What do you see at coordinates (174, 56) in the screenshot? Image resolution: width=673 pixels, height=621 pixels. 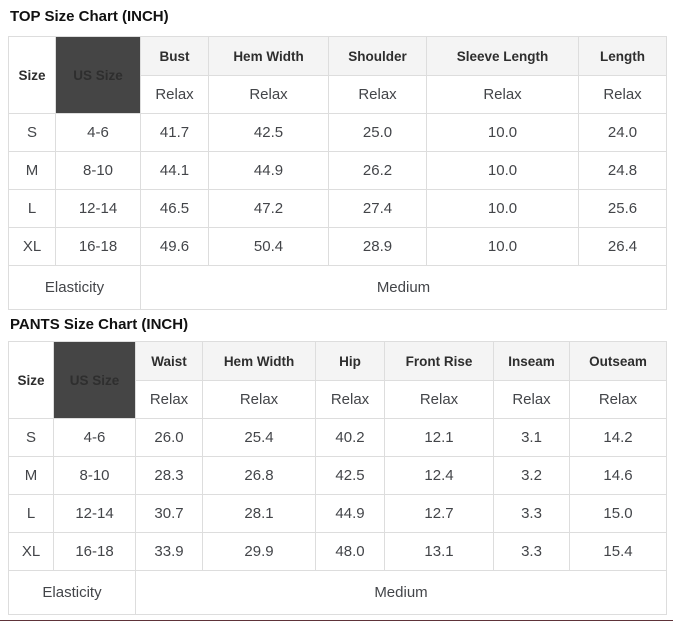 I see `measure-column-header: Bust` at bounding box center [174, 56].